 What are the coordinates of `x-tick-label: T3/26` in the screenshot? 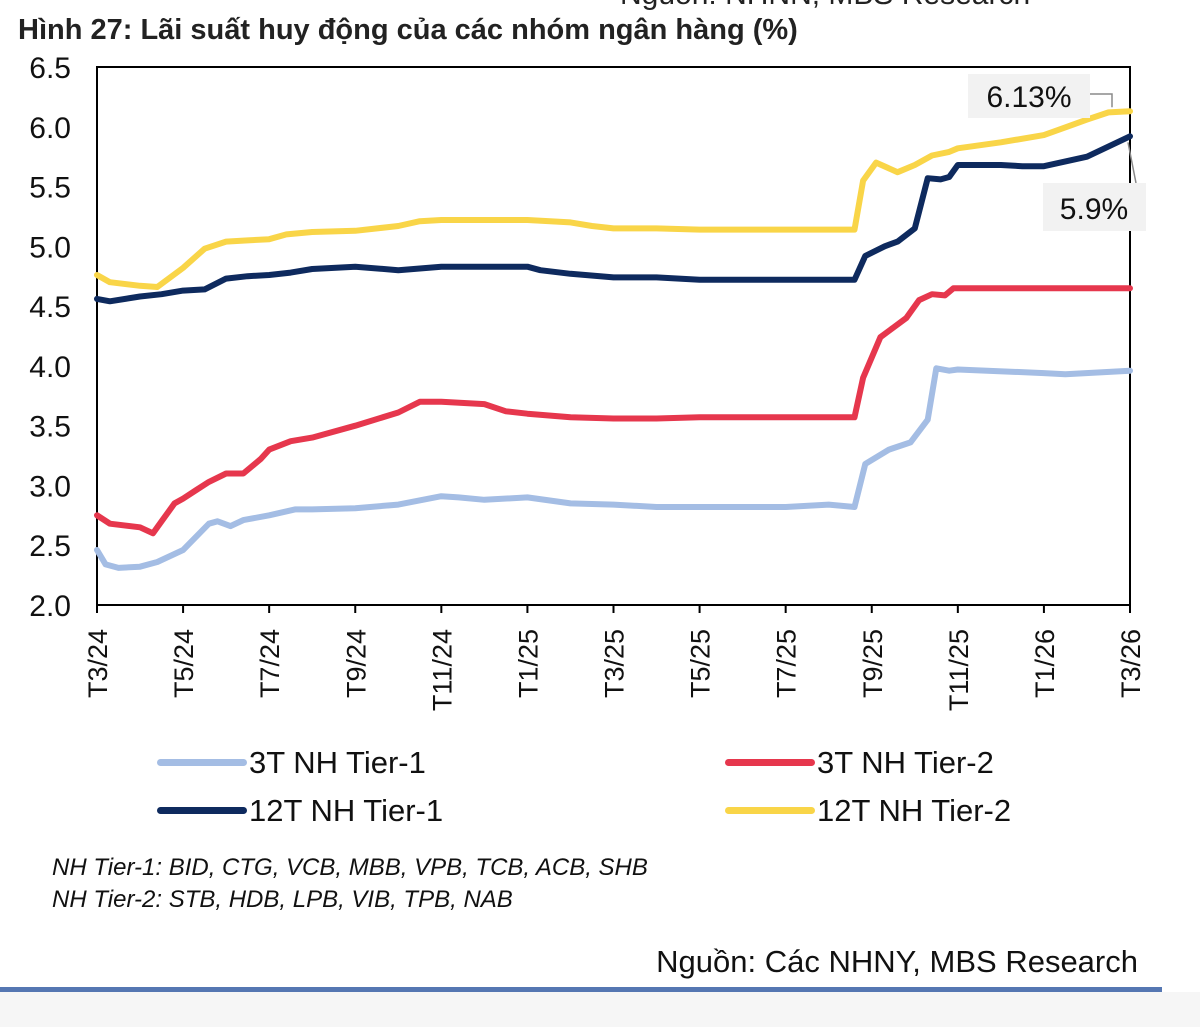 It's located at (1131, 663).